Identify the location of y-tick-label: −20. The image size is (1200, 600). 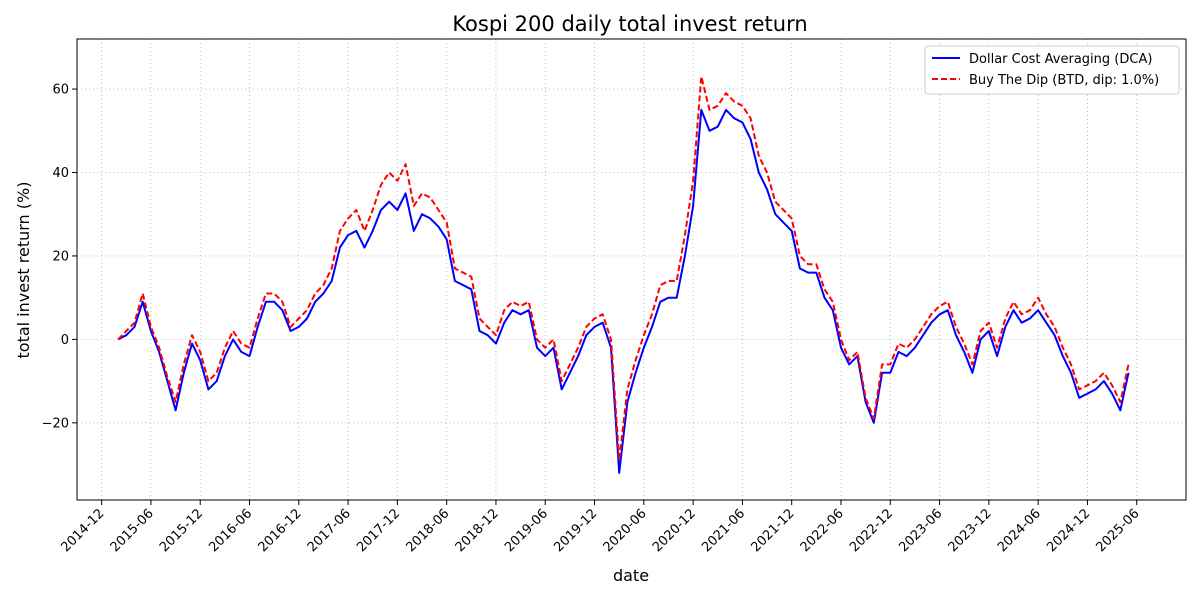
(55, 423).